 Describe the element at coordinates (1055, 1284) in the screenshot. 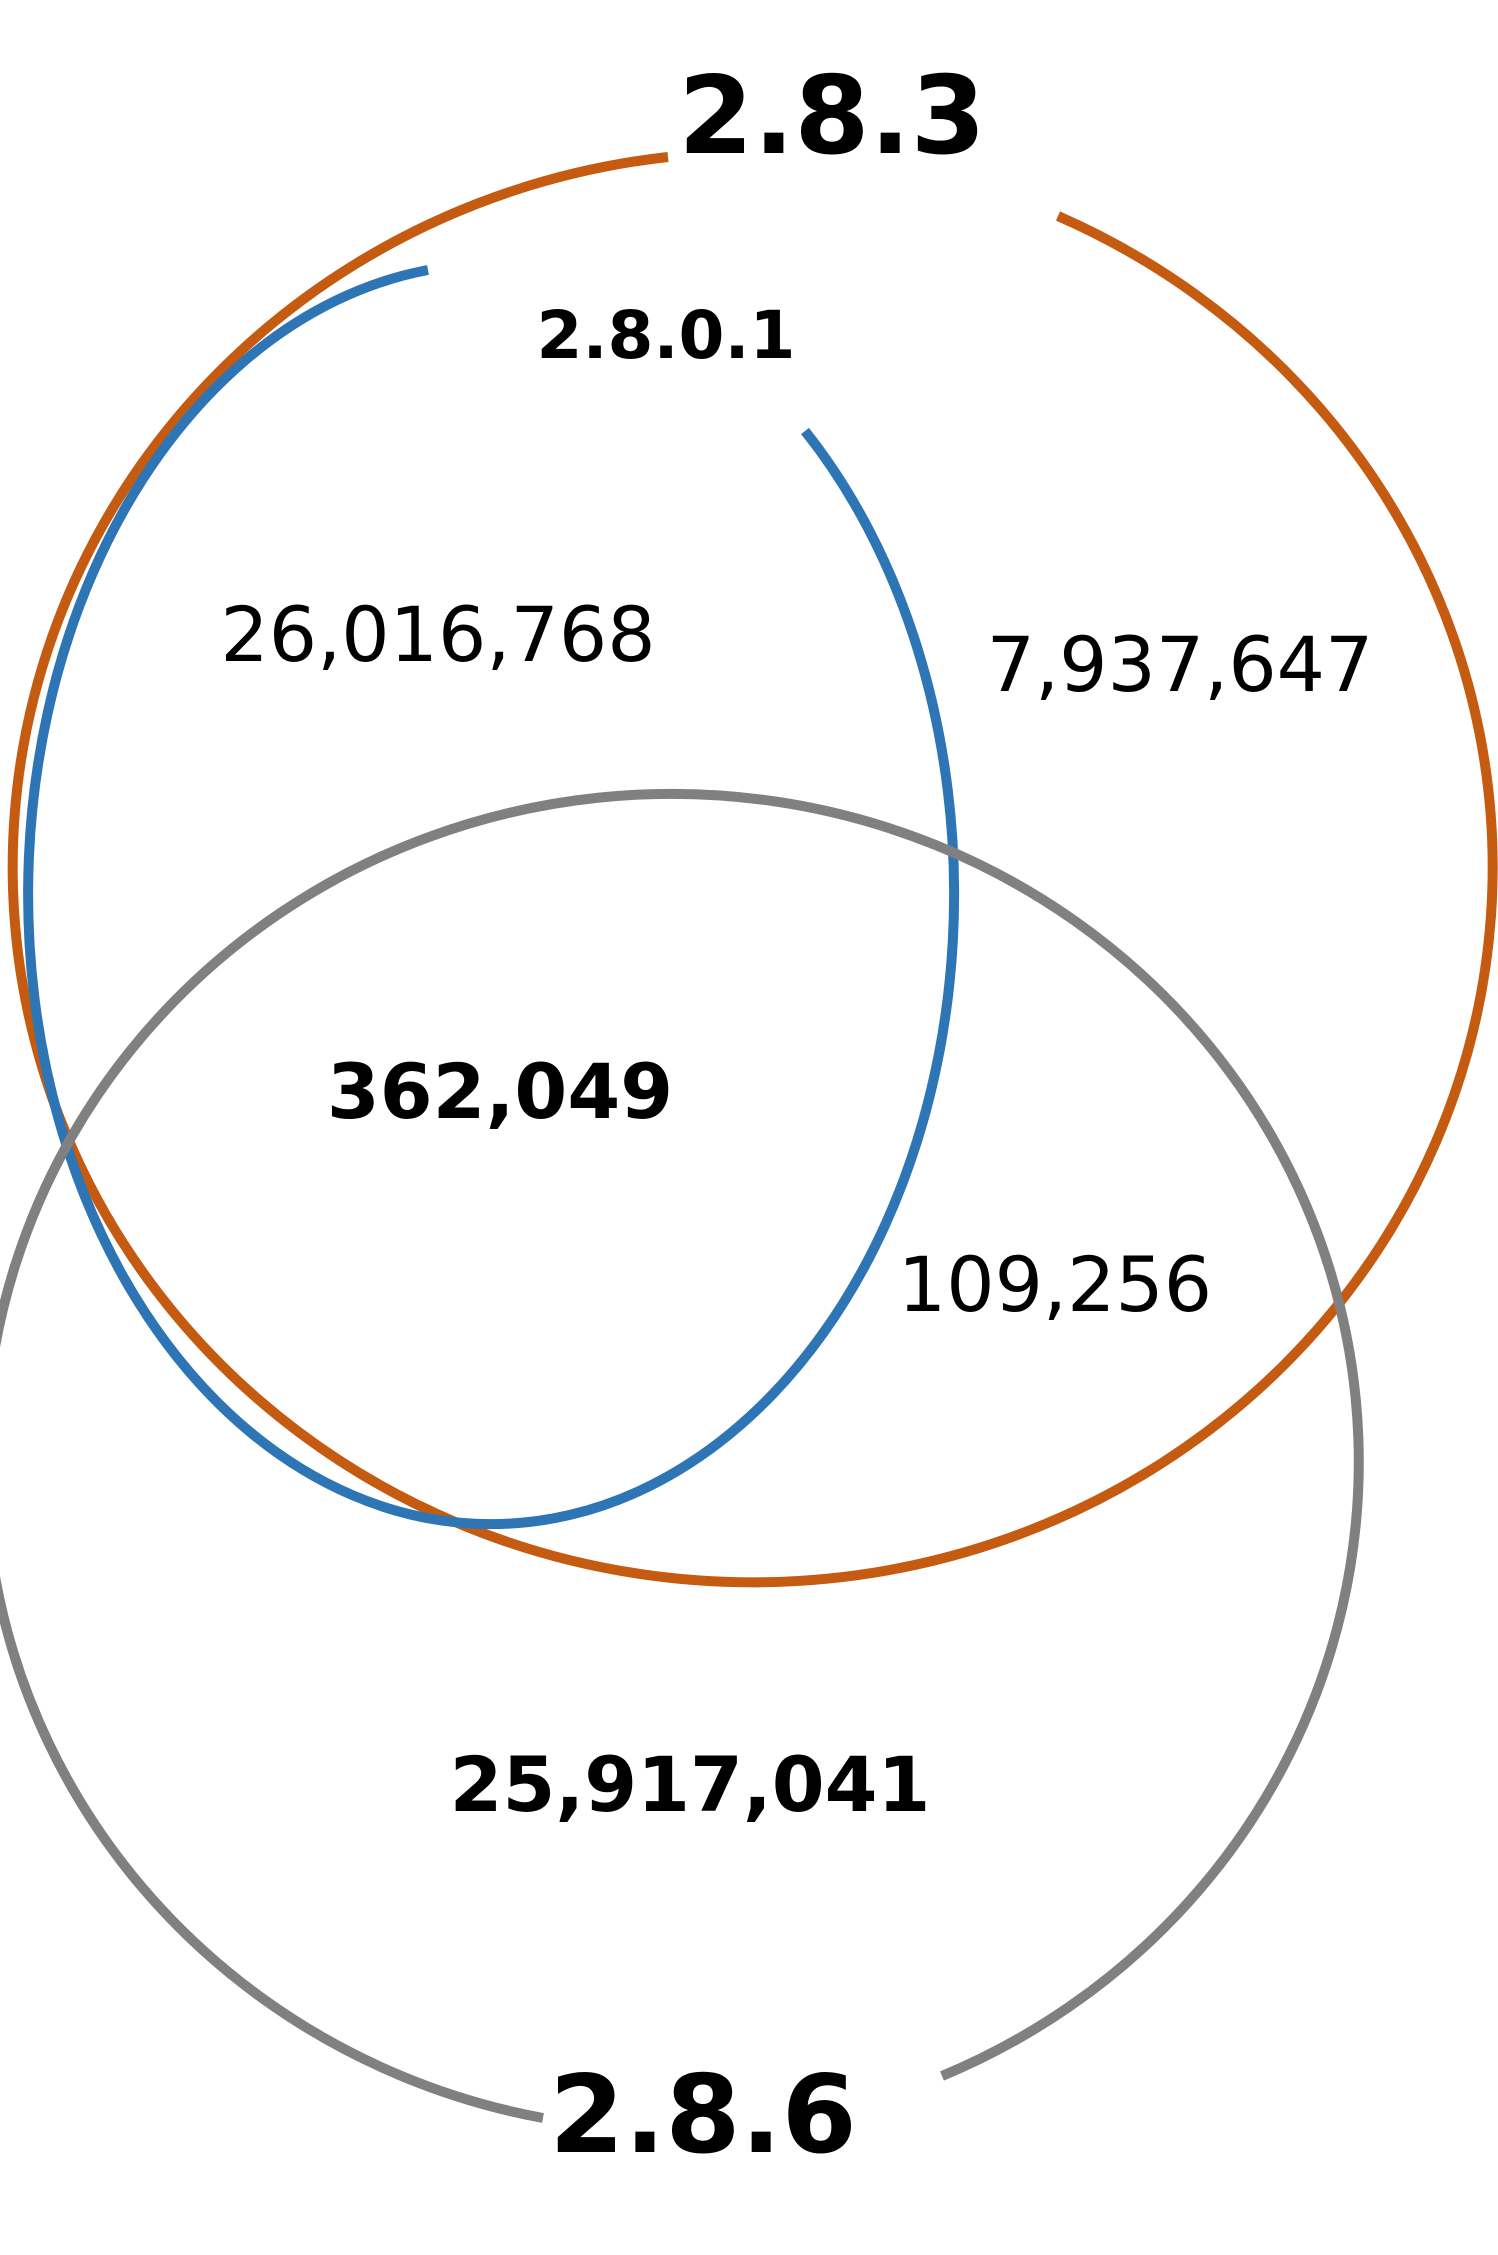

I see `region-count-2-8-3-and-2-8-6: 109,256` at that location.